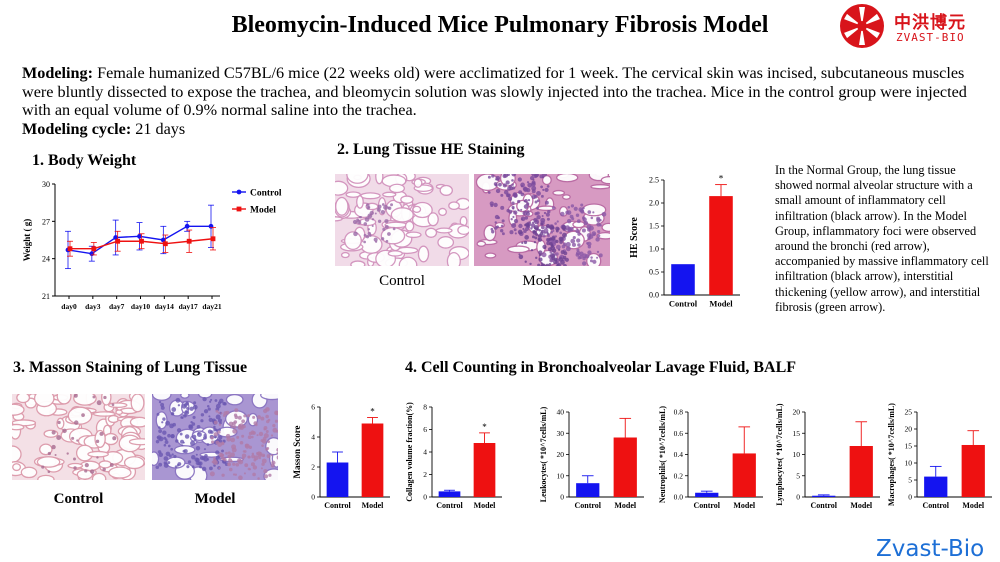 The image size is (1000, 562). Describe the element at coordinates (561, 412) in the screenshot. I see `y-tick-label: 40` at that location.